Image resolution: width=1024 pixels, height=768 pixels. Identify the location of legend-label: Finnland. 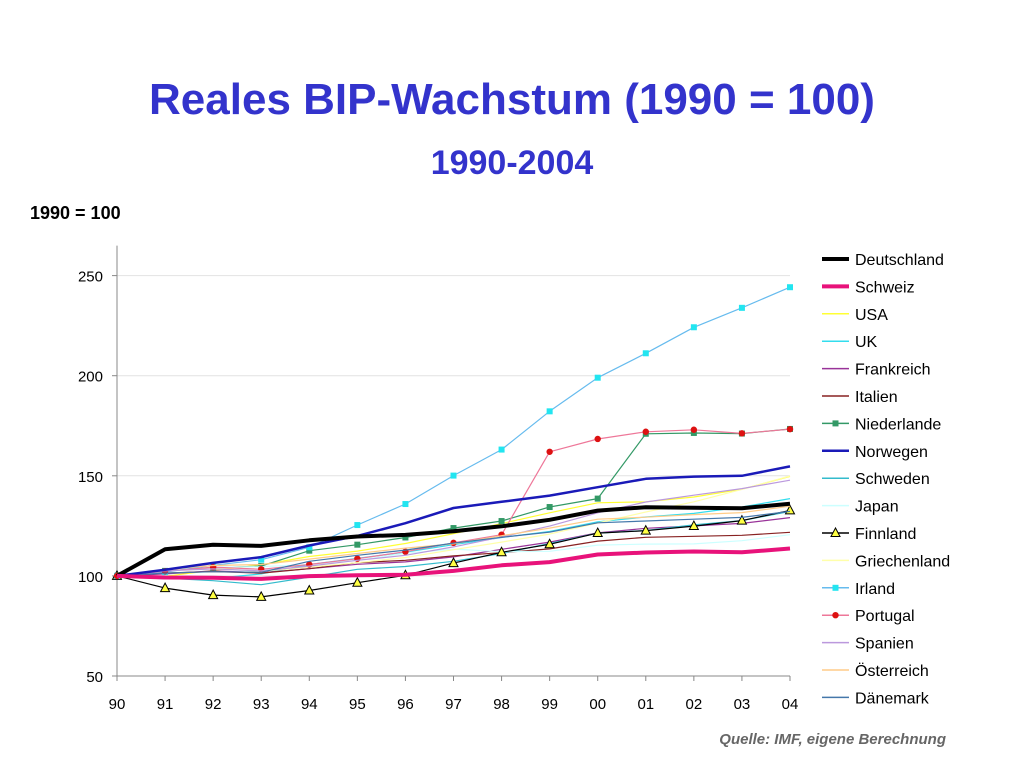
(885, 534).